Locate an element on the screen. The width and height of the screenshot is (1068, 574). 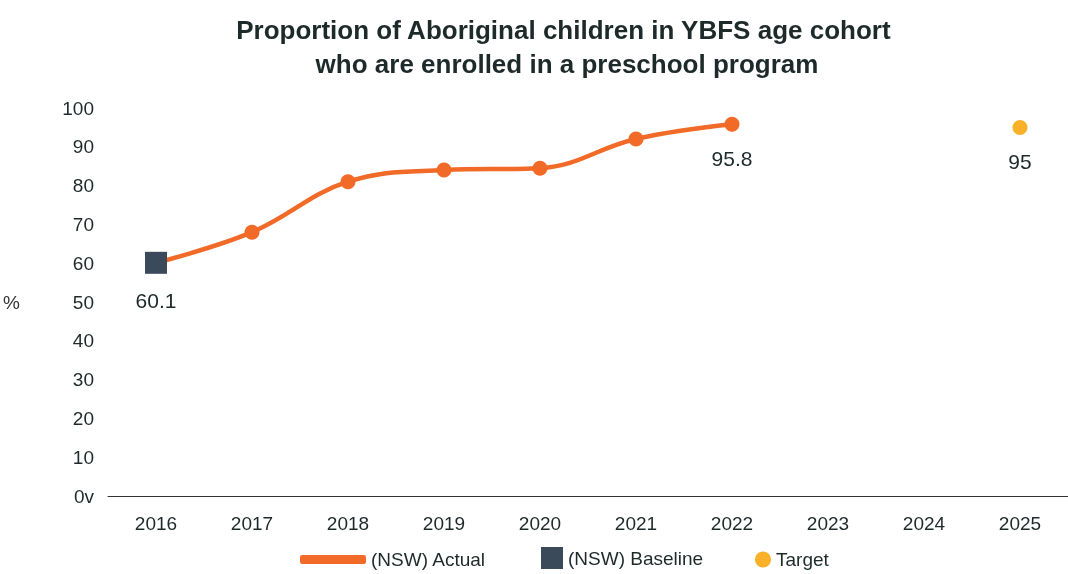
chart-title: Proportion of Aboriginal children in YBFS age cohort who are enrolled in a preschool program is located at coordinates (567, 47).